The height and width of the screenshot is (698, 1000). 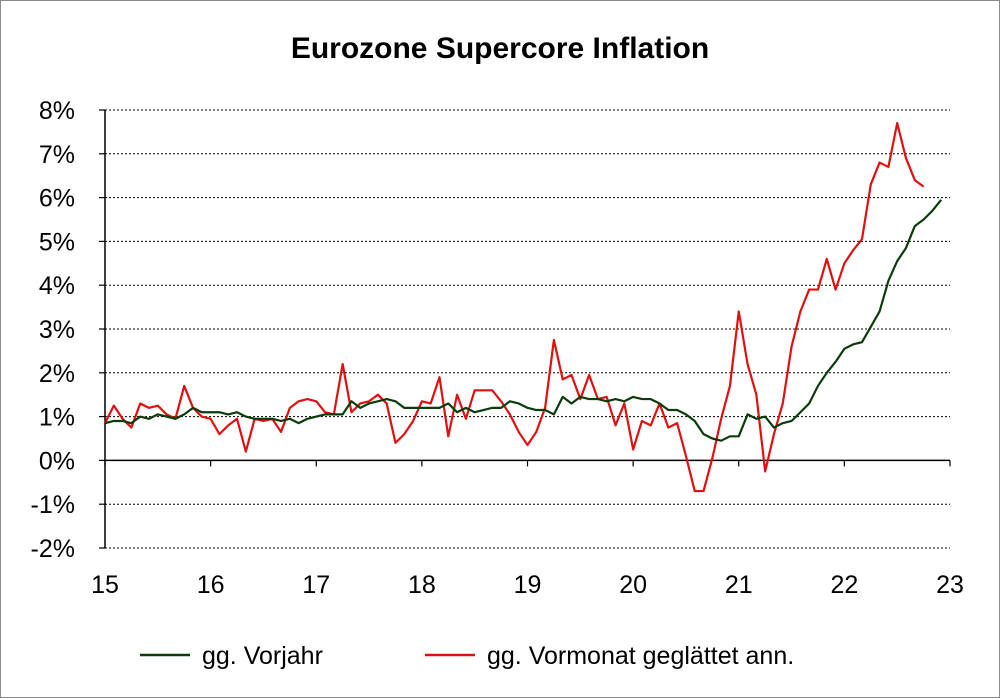 I want to click on chart-title: Eurozone Supercore Inflation, so click(x=500, y=48).